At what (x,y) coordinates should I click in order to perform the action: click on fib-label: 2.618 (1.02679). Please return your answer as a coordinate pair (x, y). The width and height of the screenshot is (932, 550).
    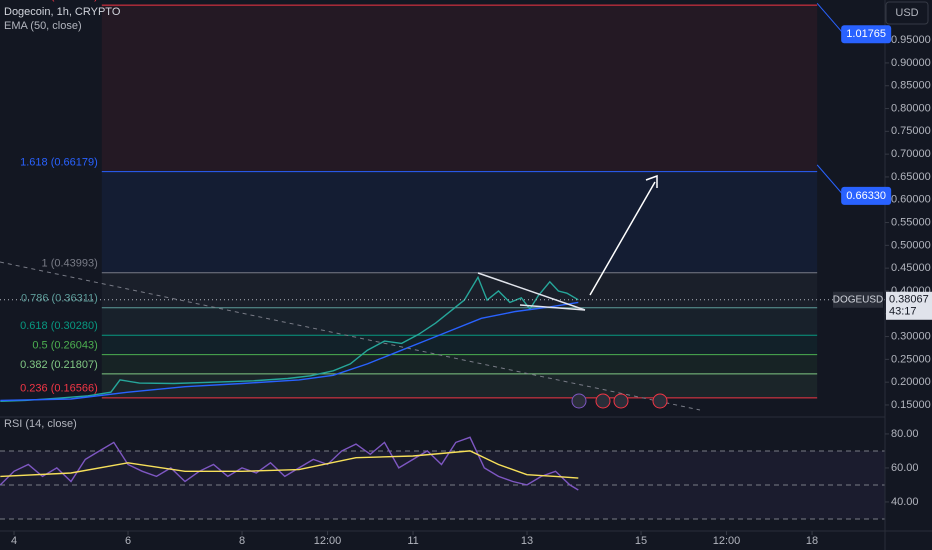
    Looking at the image, I should click on (59, 1).